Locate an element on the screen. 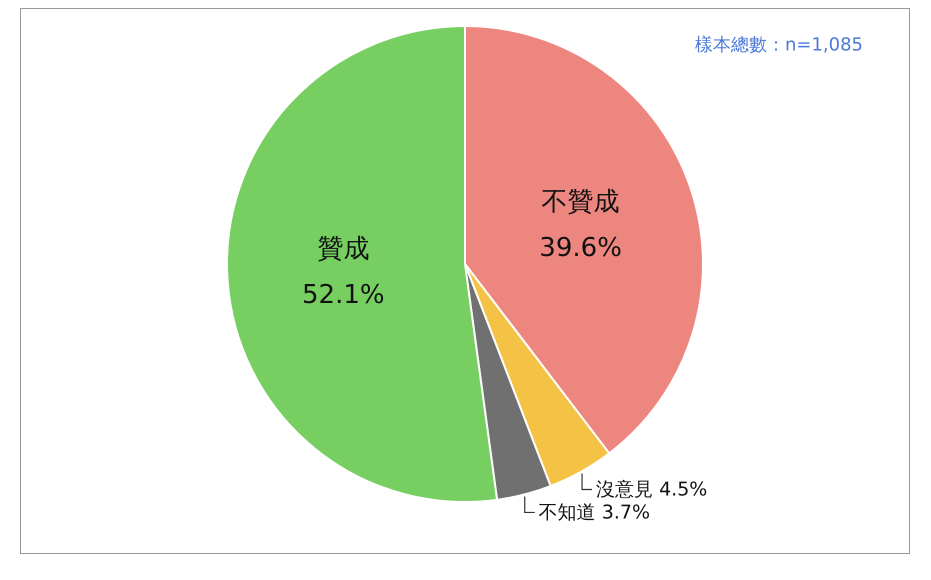 The image size is (931, 580). slice-label: 不贊成 is located at coordinates (581, 201).